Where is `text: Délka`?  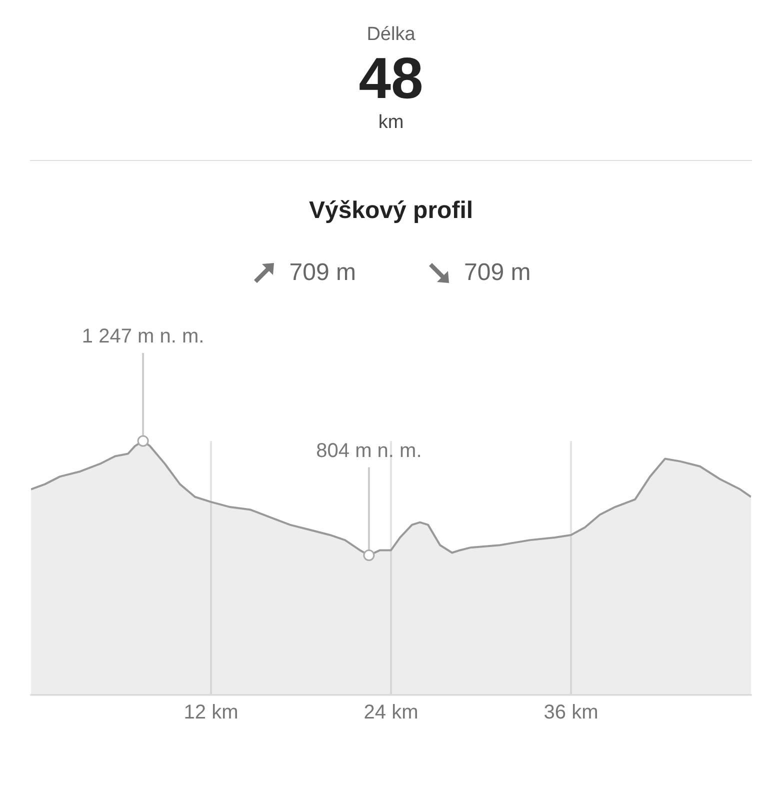 text: Délka is located at coordinates (391, 35).